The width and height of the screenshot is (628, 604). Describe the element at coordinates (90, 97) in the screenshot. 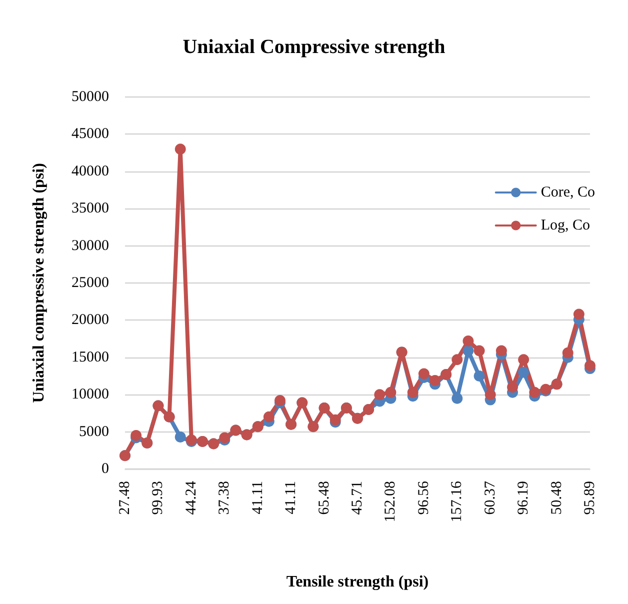

I see `y-tick-label: 50000` at that location.